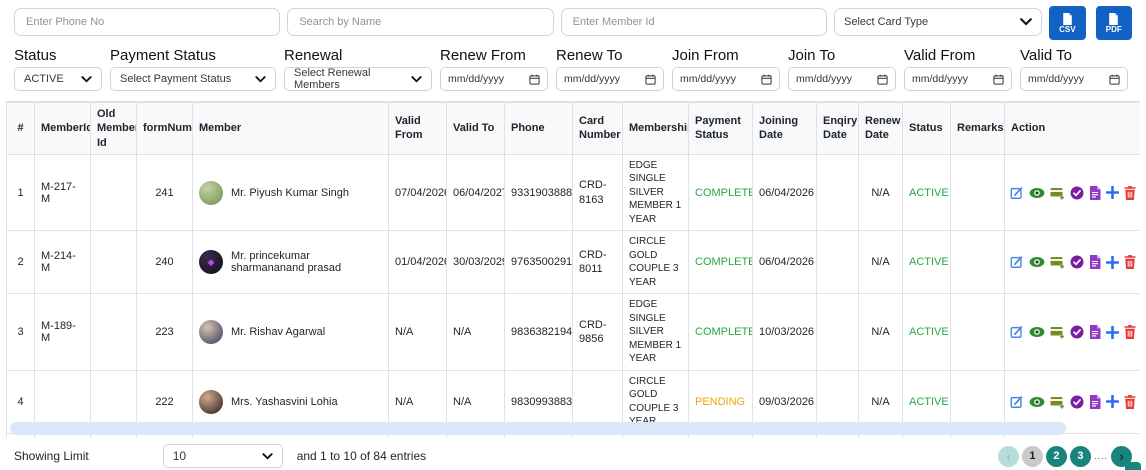 This screenshot has height=470, width=1146. What do you see at coordinates (1032, 456) in the screenshot?
I see `pagination-page-1: 1` at bounding box center [1032, 456].